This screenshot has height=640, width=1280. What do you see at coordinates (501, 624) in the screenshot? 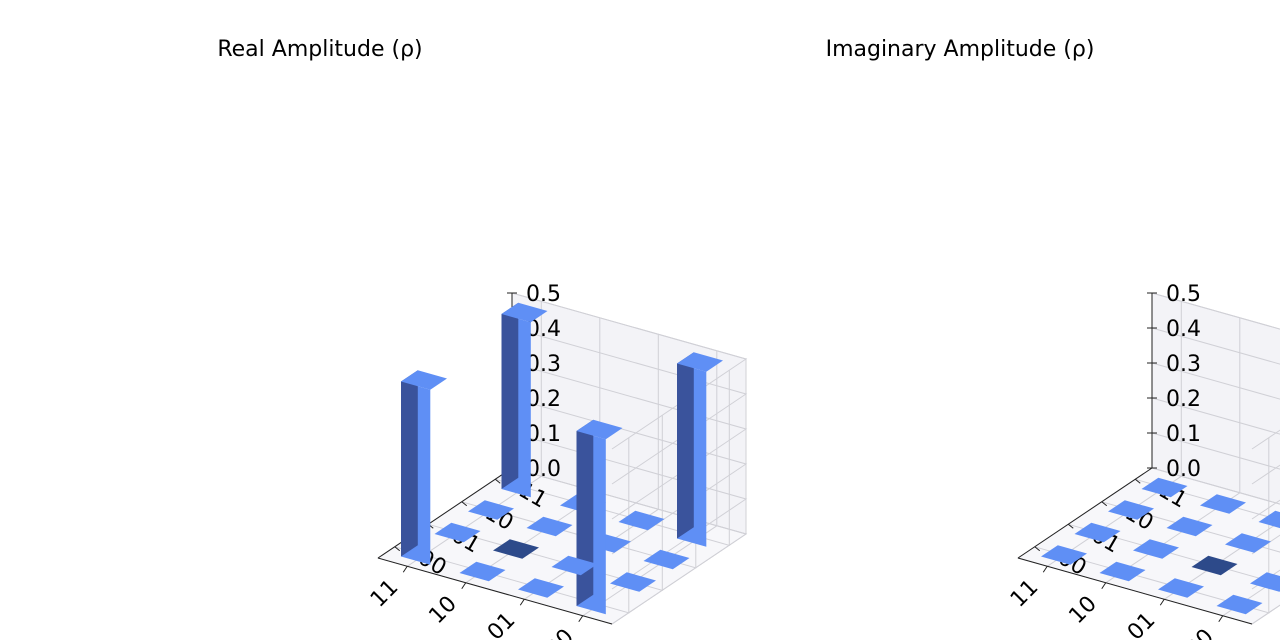
I see `row-tick-label: 01` at bounding box center [501, 624].